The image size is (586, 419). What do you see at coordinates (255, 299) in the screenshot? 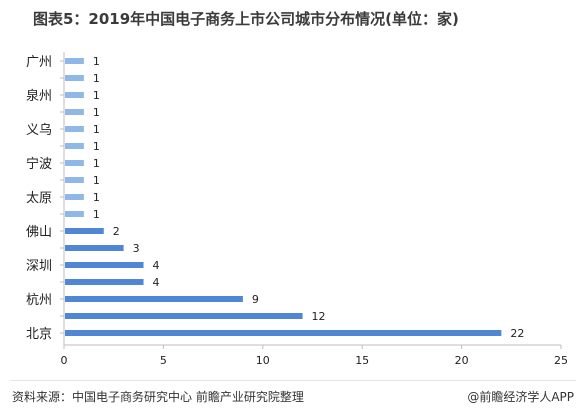
I see `data-label: 9` at bounding box center [255, 299].